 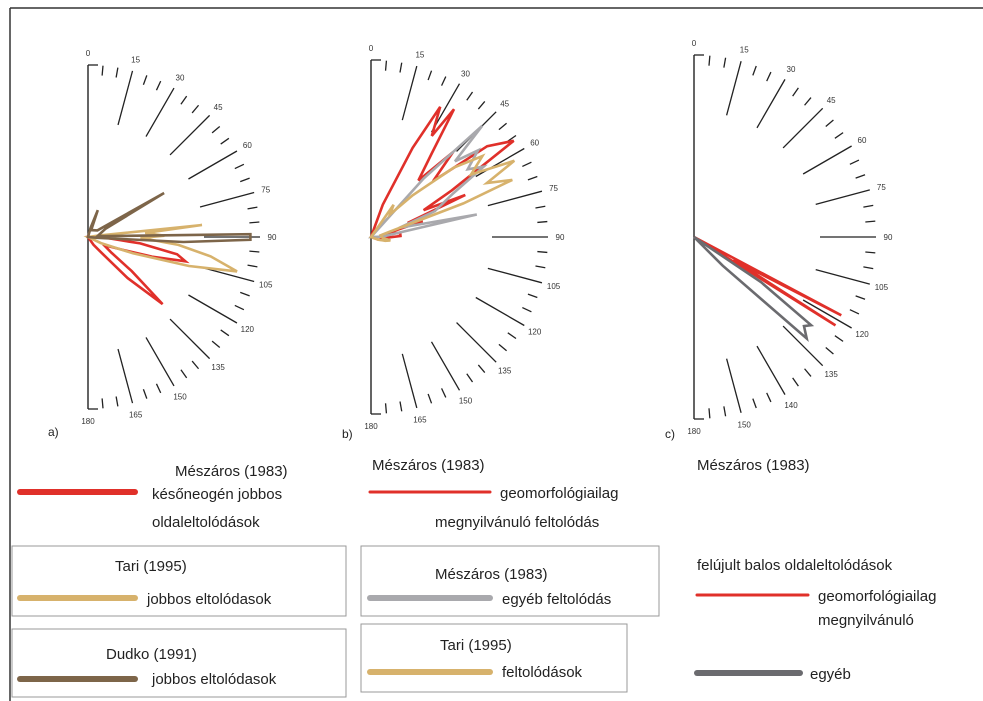 I want to click on legend-entry-dudko: Dudko (1991) jobbos eltolódasok, so click(x=147, y=667).